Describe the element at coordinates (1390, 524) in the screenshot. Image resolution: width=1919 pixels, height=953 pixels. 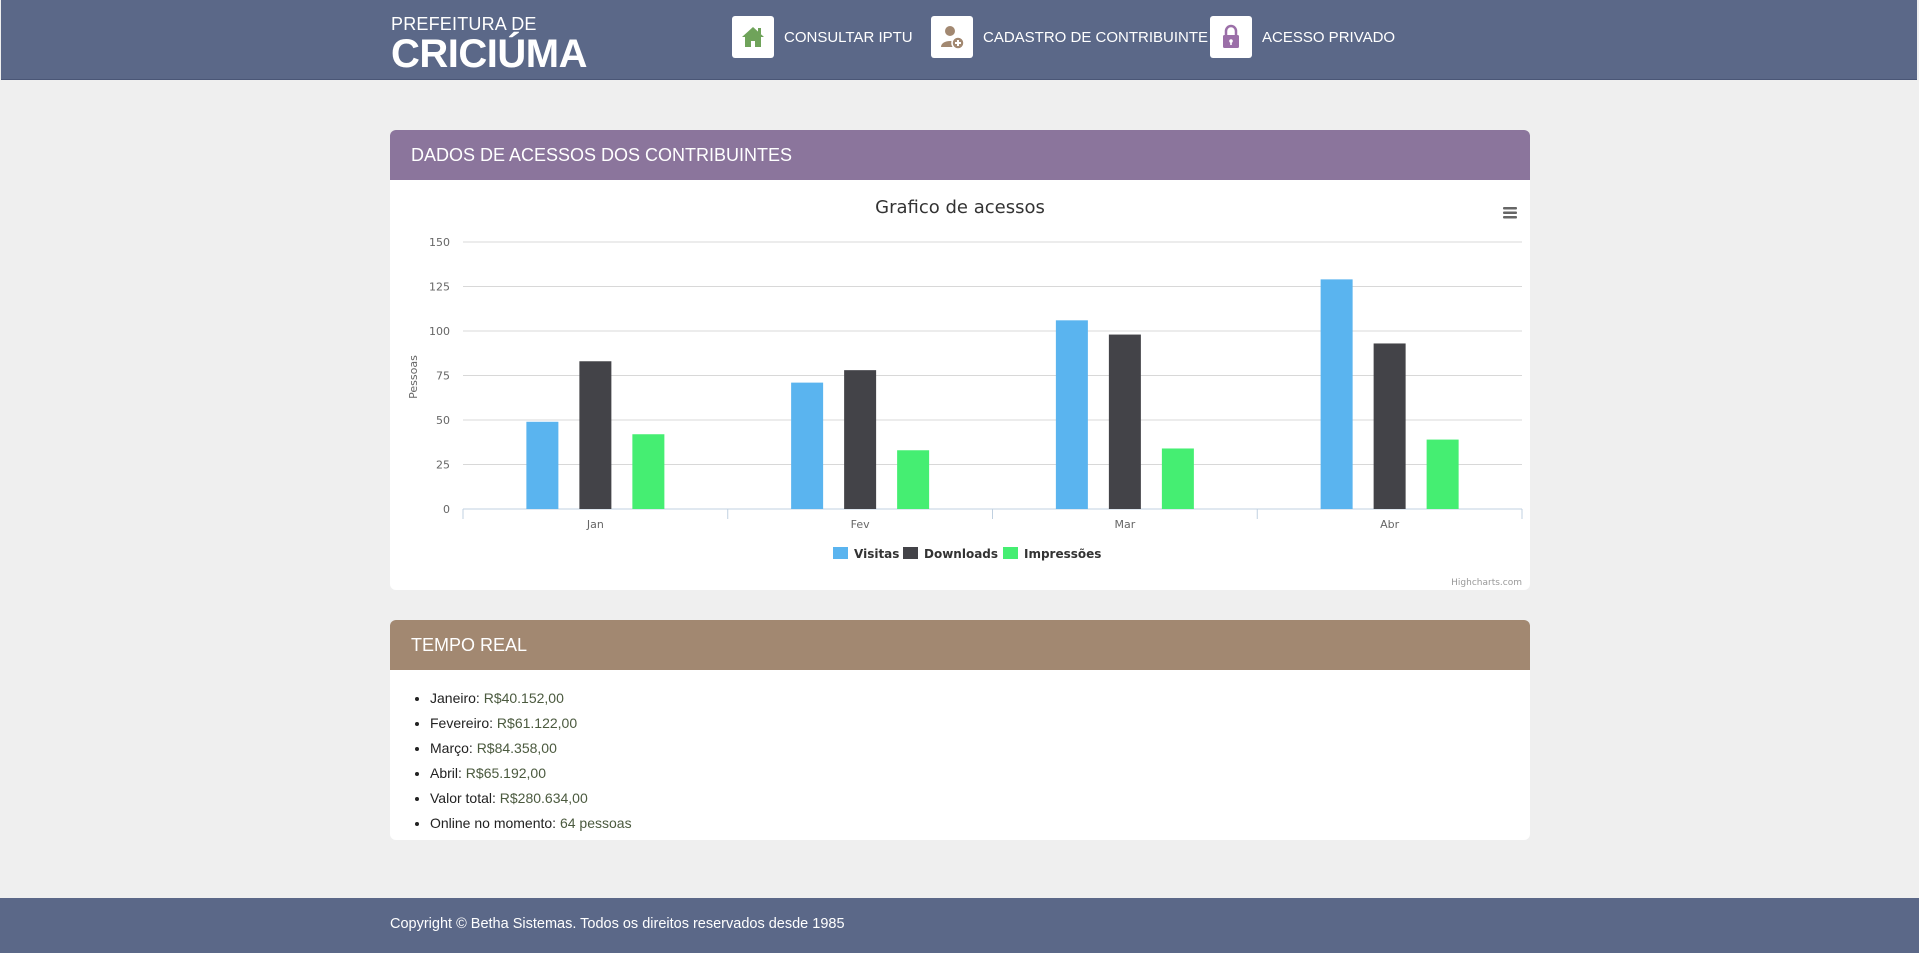
I see `x-tick-label: Abr` at that location.